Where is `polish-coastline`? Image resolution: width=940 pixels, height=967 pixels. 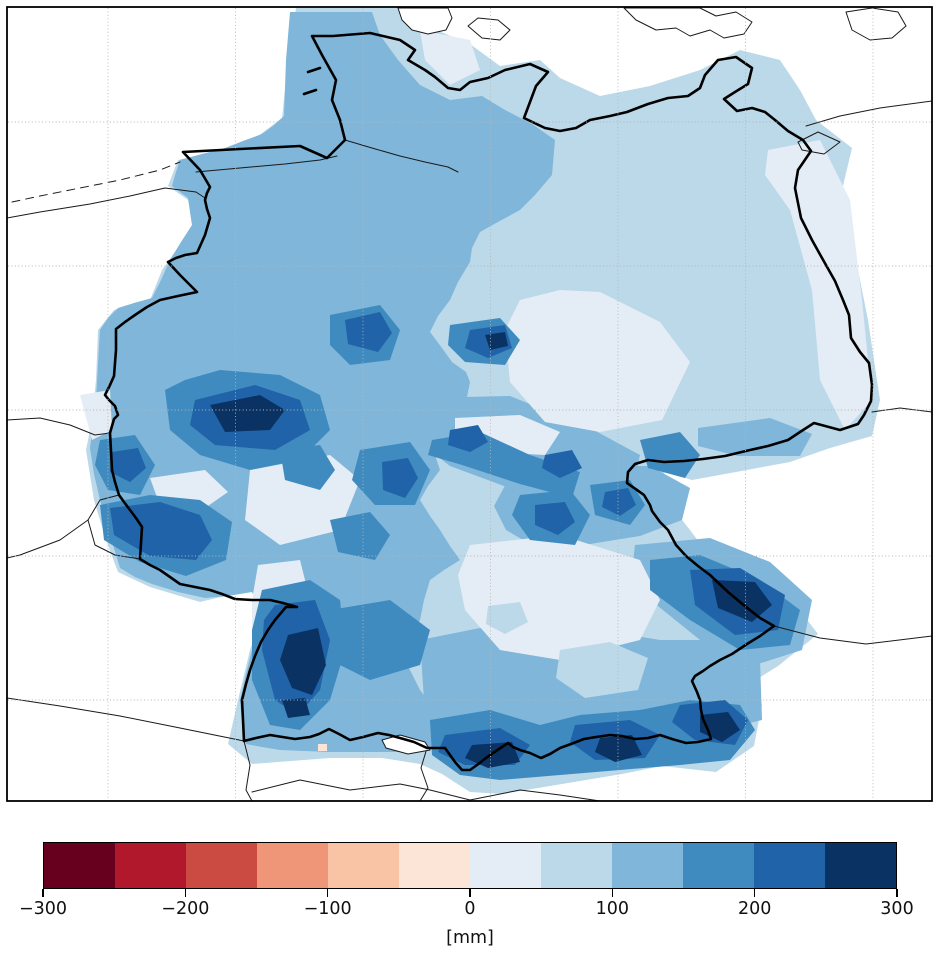
polish-coastline is located at coordinates (868, 113).